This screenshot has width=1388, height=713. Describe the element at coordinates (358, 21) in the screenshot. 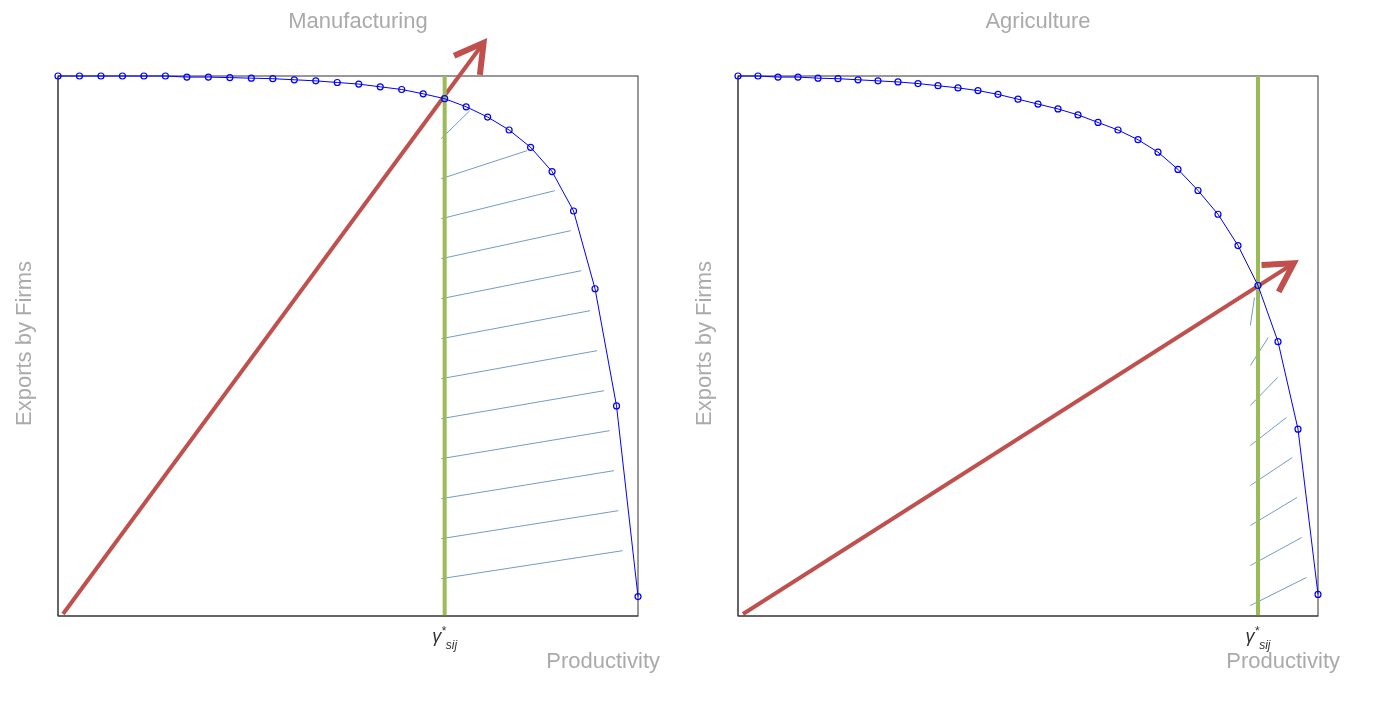

I see `chart-title: Manufacturing` at that location.